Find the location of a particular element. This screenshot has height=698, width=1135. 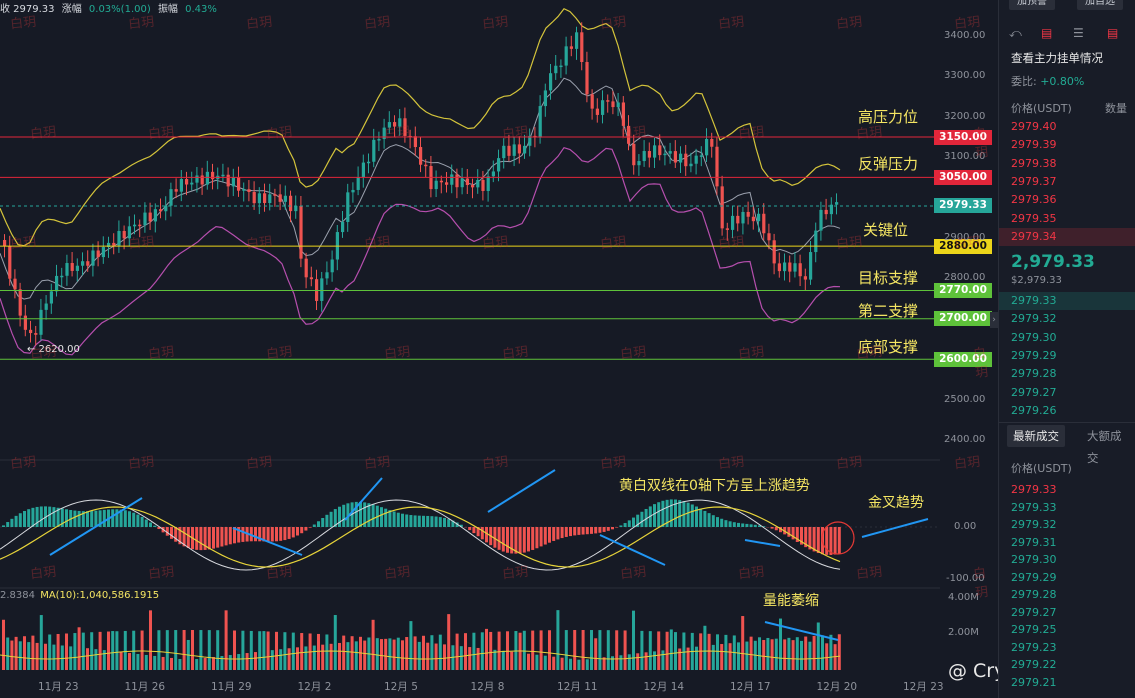

ask-row: 2979.38 is located at coordinates (1034, 163).